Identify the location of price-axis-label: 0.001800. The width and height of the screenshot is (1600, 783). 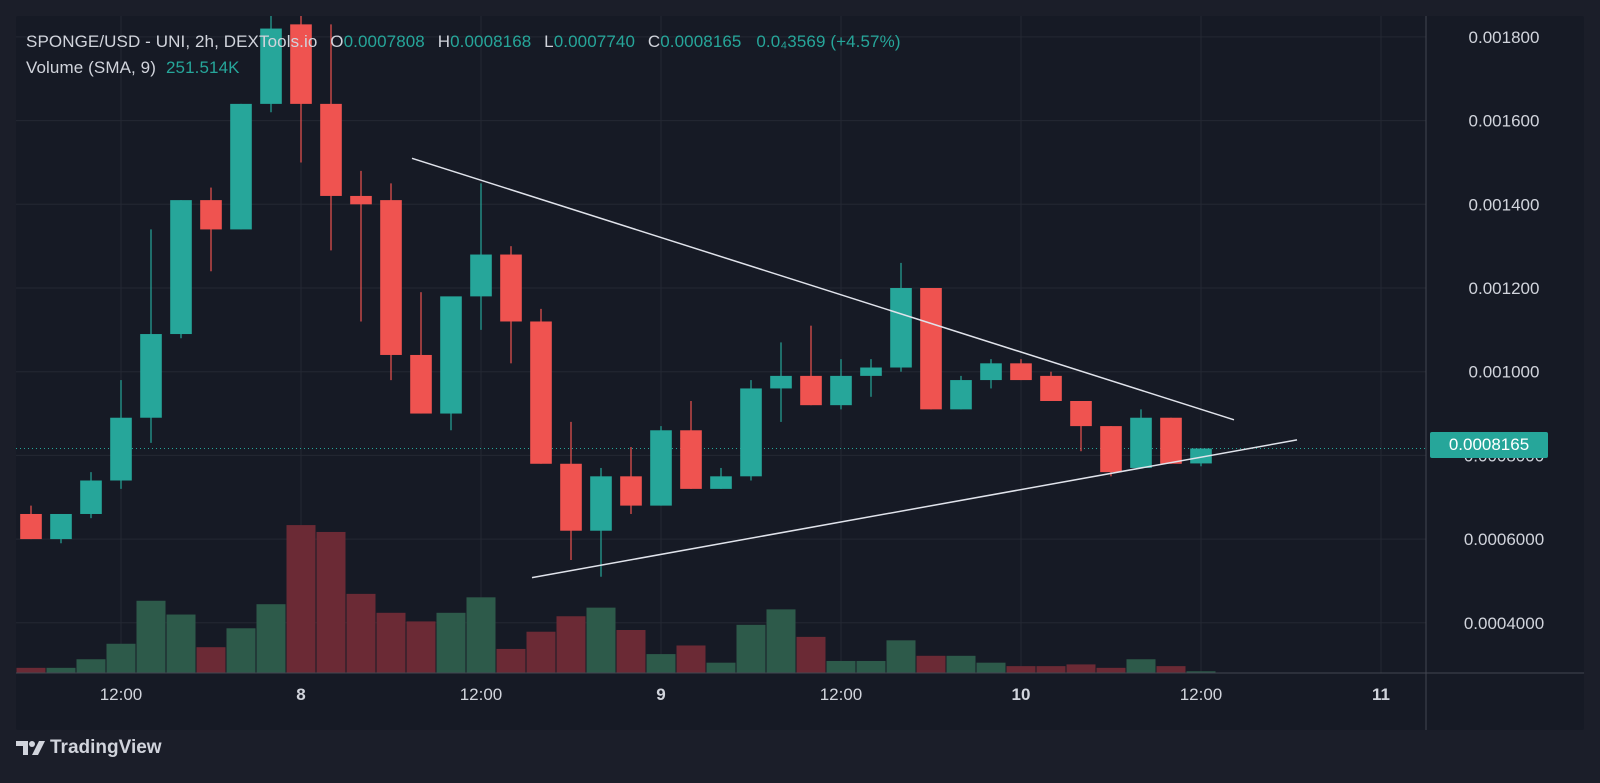
(1504, 37).